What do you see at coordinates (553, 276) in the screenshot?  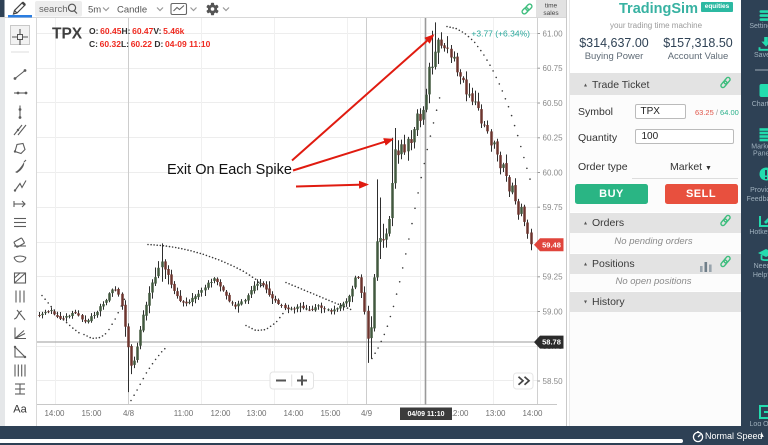 I see `svg-text: 59.25` at bounding box center [553, 276].